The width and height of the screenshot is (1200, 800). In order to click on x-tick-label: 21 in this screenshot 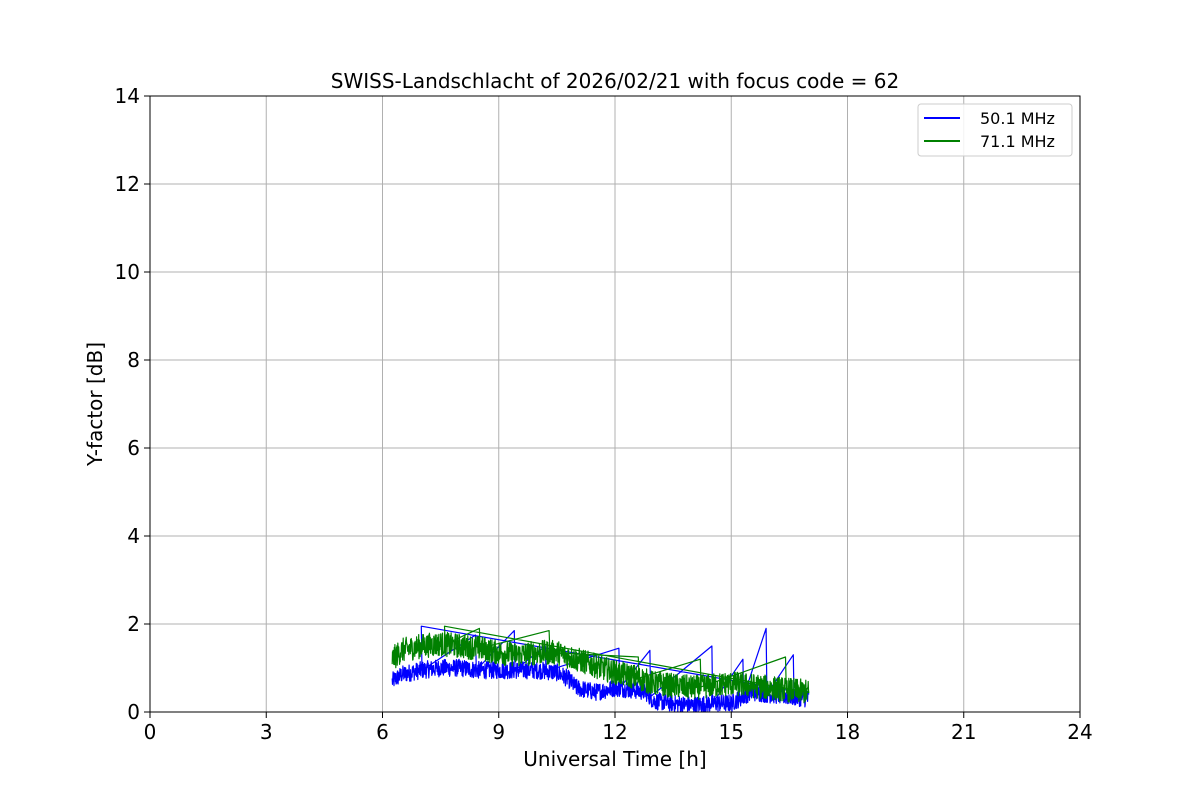, I will do `click(963, 732)`.